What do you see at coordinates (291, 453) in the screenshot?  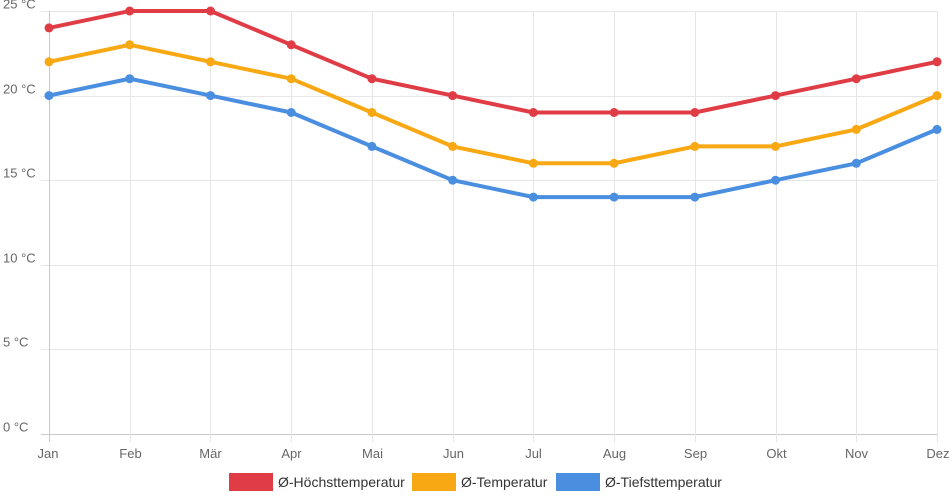 I see `x-tick-label-apr: Apr` at bounding box center [291, 453].